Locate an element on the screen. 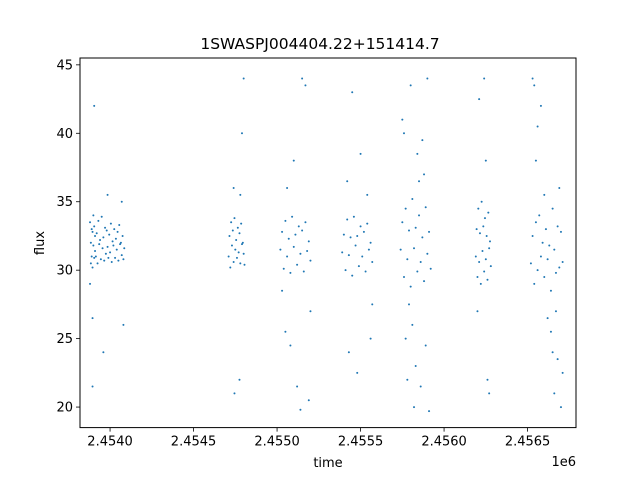  x-tick-label: 2.4565 is located at coordinates (528, 442).